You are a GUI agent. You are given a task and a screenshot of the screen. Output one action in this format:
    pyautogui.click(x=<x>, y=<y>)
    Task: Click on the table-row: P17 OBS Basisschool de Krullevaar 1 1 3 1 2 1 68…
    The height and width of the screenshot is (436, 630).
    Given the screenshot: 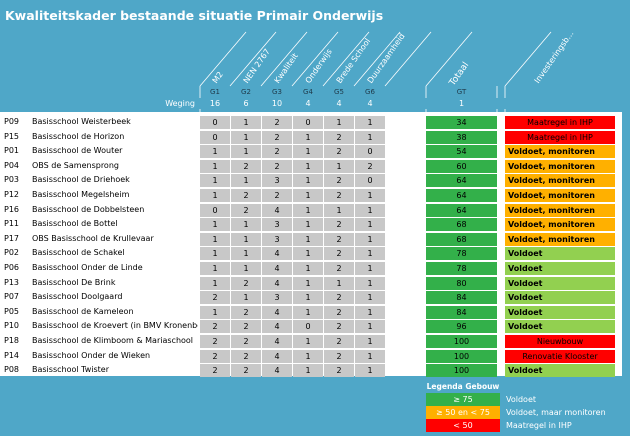 What is the action you would take?
    pyautogui.click(x=315, y=239)
    